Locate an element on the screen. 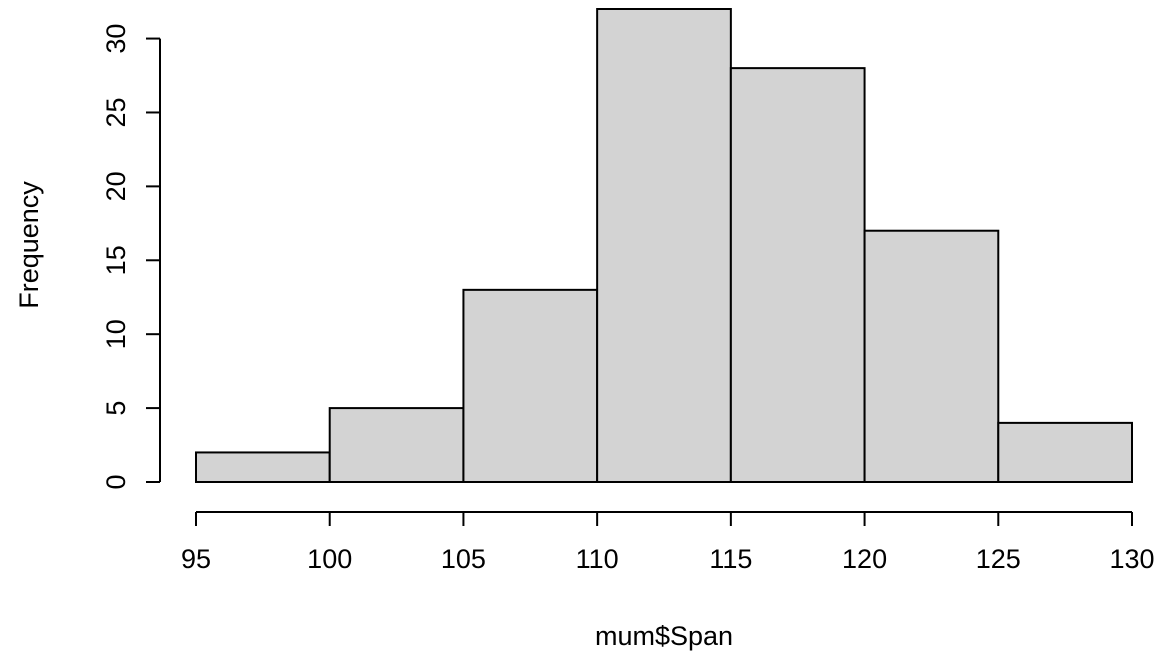 This screenshot has height=655, width=1164. y-tick-label: 5 is located at coordinates (116, 408).